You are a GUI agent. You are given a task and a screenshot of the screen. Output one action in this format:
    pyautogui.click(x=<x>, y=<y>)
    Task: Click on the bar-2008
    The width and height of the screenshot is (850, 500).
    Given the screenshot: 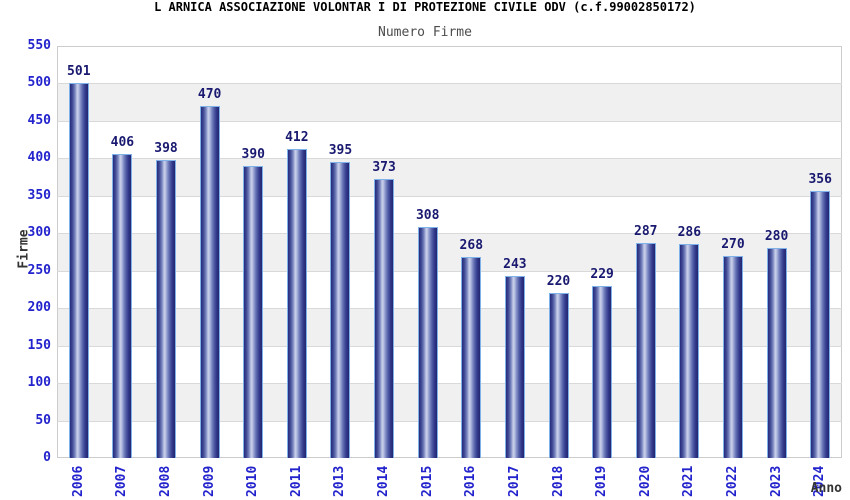 What is the action you would take?
    pyautogui.click(x=166, y=308)
    